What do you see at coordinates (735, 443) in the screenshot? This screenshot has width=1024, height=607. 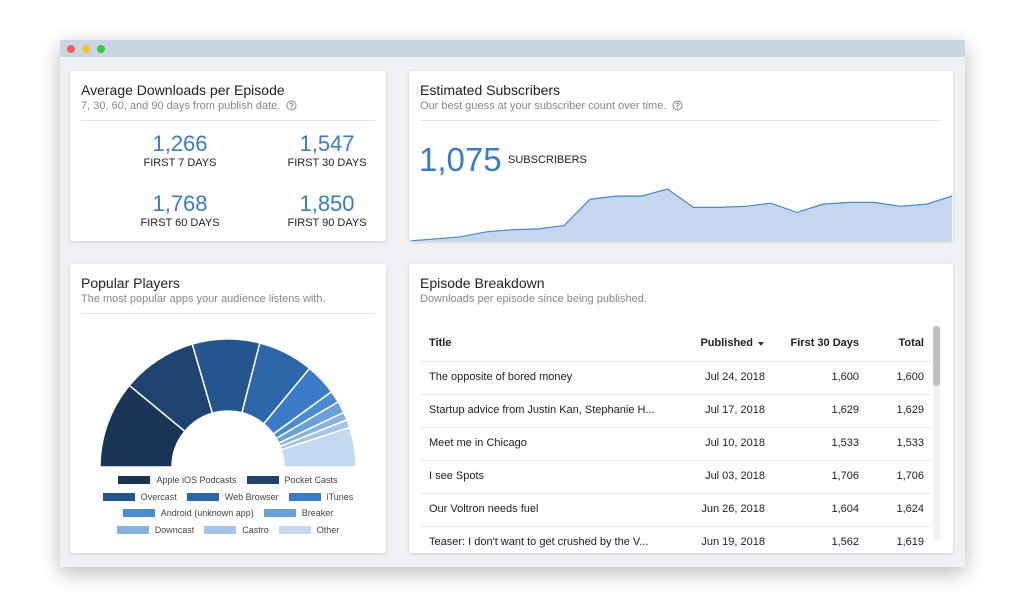 I see `table-cell: Jul 10, 2018` at bounding box center [735, 443].